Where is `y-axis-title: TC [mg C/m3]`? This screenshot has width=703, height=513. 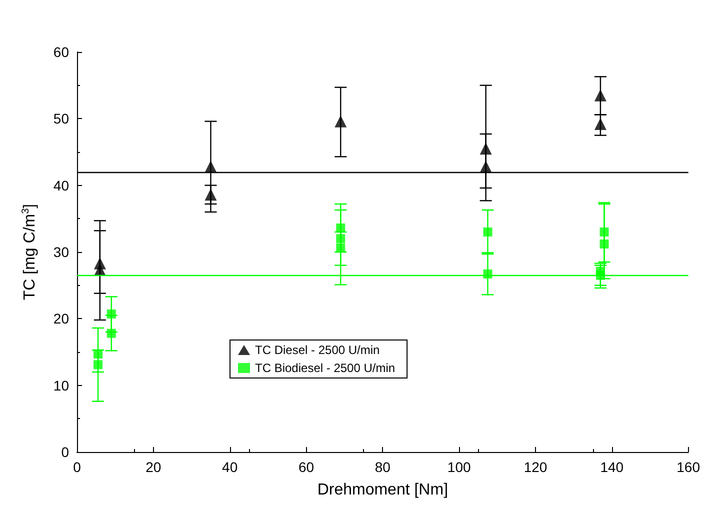
y-axis-title: TC [mg C/m3] is located at coordinates (29, 252).